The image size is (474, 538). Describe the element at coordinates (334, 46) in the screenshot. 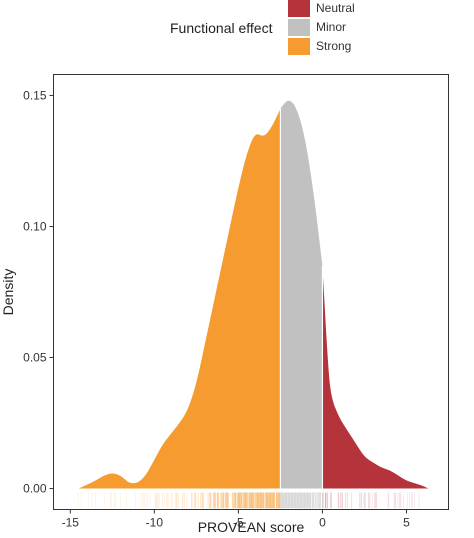

I see `legend-label-strong: Strong` at that location.